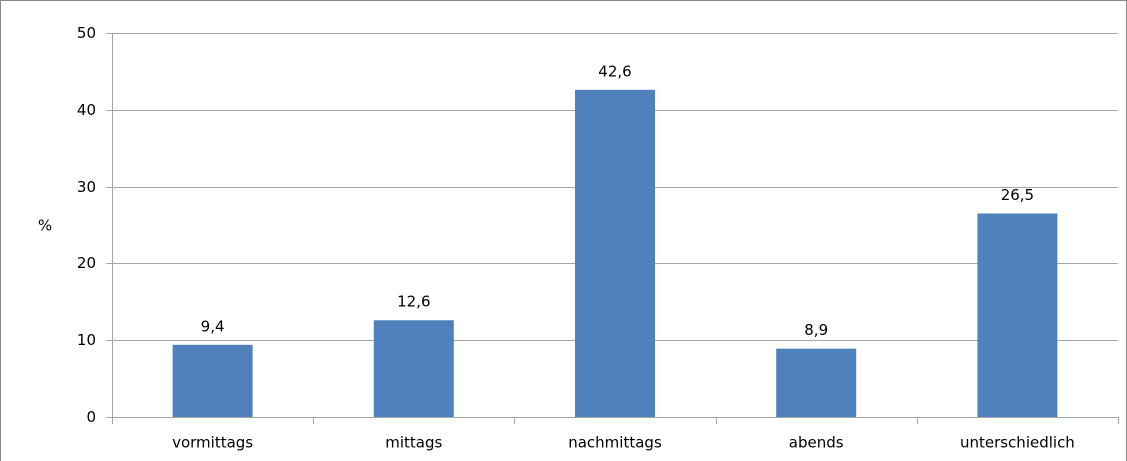 The width and height of the screenshot is (1127, 461). I want to click on x-tick-label: unterschiedlich, so click(1017, 443).